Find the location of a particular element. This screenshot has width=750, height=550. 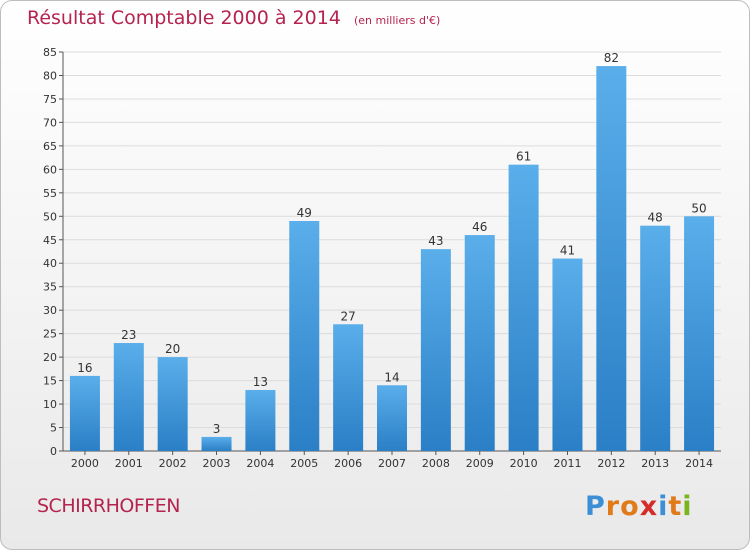

y-tick-label: 0 is located at coordinates (53, 451).